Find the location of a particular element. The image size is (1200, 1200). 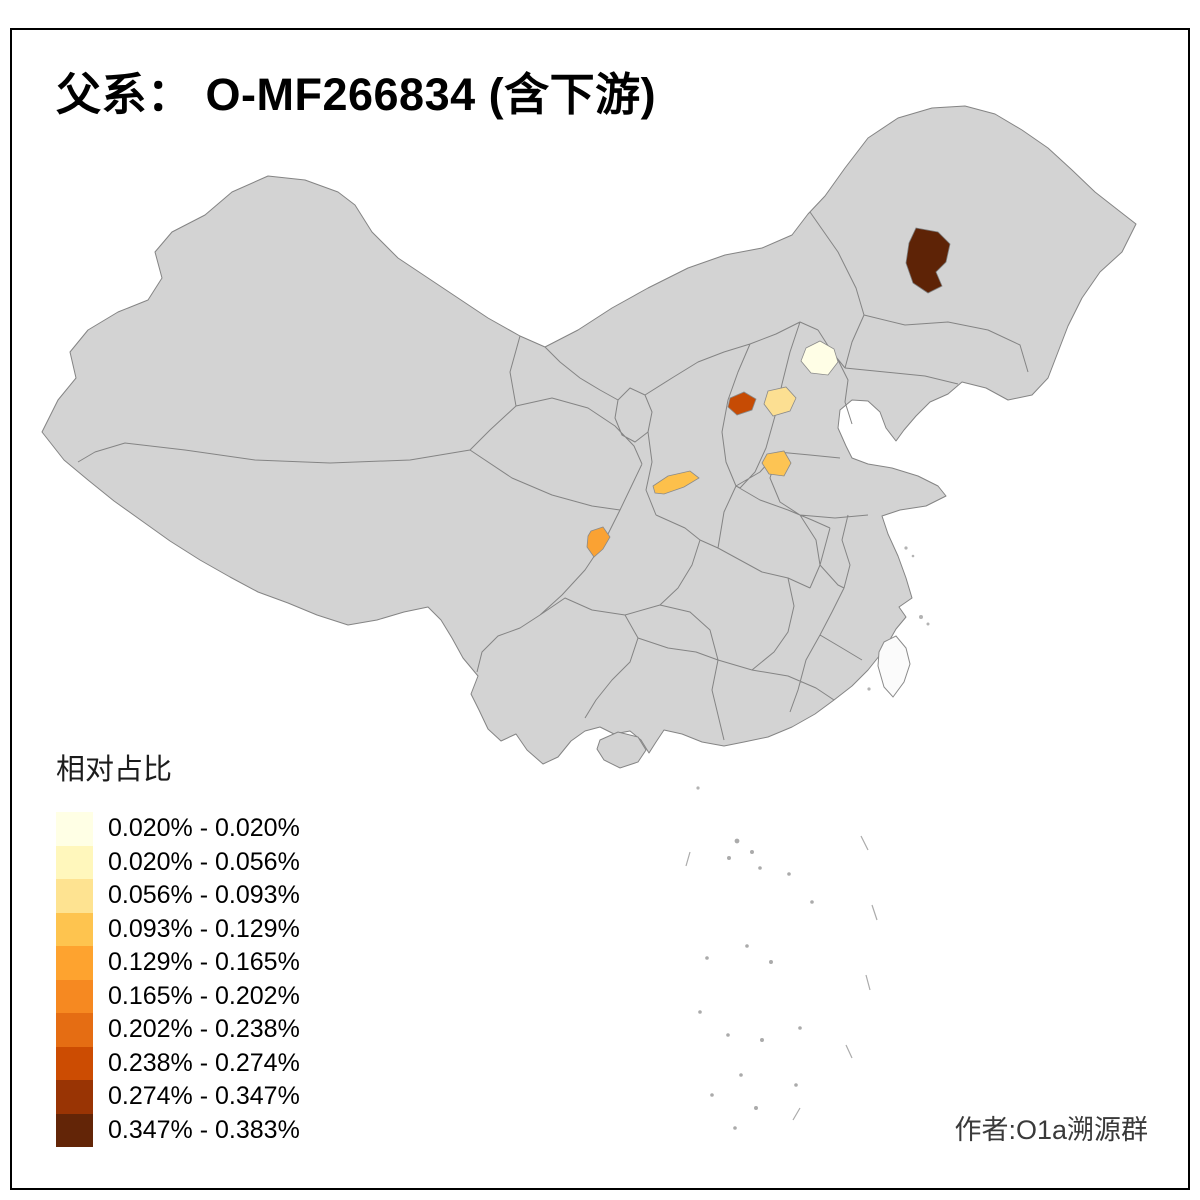

legend-label: 0.274% - 0.347% is located at coordinates (204, 1096).